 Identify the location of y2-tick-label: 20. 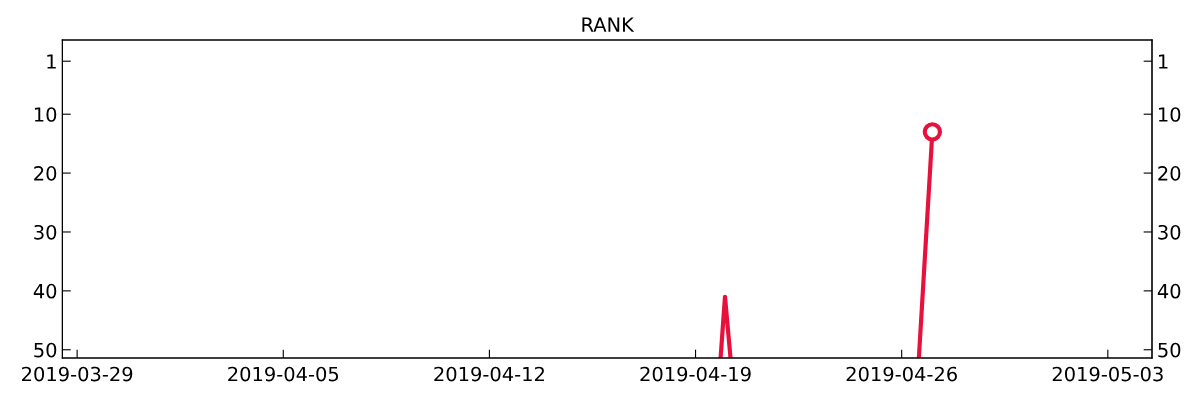
(1169, 173).